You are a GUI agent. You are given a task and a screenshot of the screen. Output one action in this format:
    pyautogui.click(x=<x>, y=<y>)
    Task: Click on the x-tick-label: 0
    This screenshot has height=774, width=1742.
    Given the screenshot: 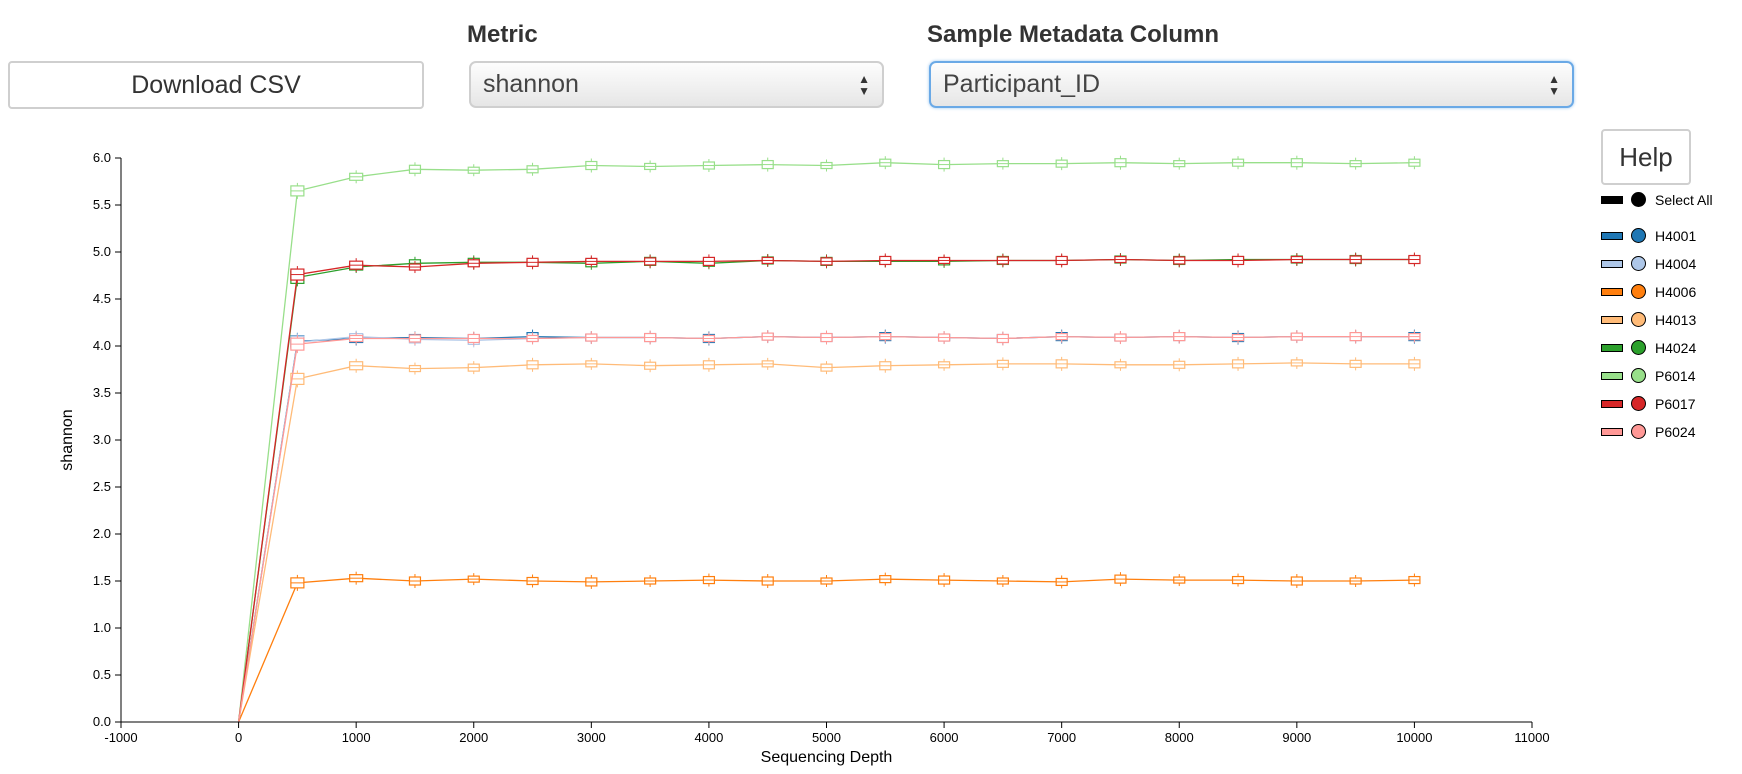 What is the action you would take?
    pyautogui.click(x=238, y=737)
    